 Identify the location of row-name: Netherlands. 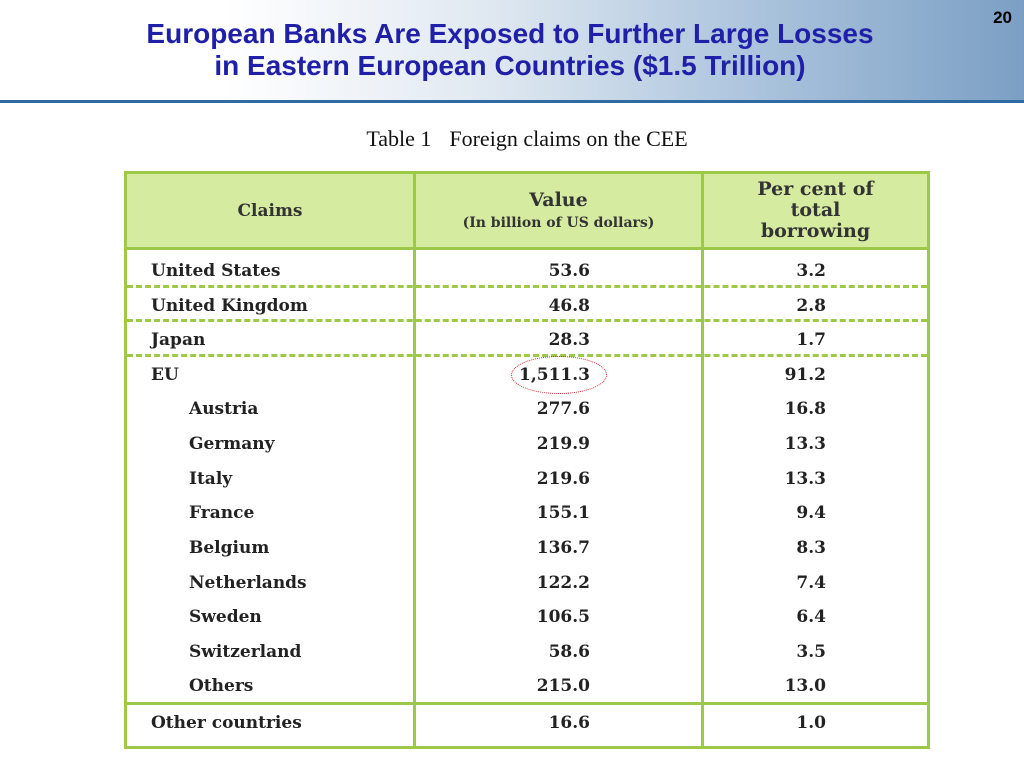
(248, 583).